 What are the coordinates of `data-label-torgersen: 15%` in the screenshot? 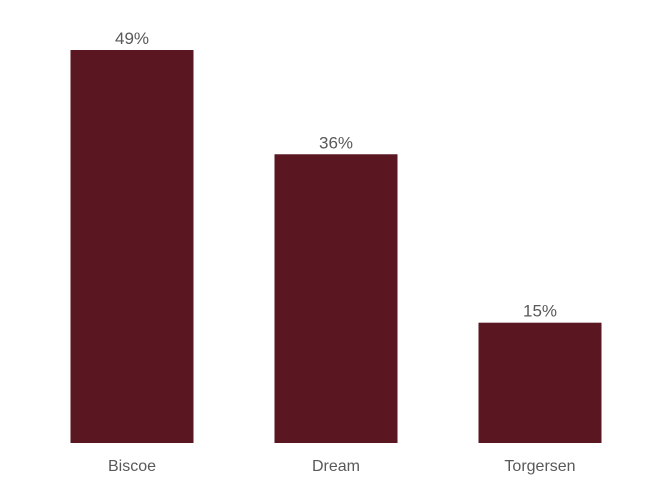 It's located at (540, 311).